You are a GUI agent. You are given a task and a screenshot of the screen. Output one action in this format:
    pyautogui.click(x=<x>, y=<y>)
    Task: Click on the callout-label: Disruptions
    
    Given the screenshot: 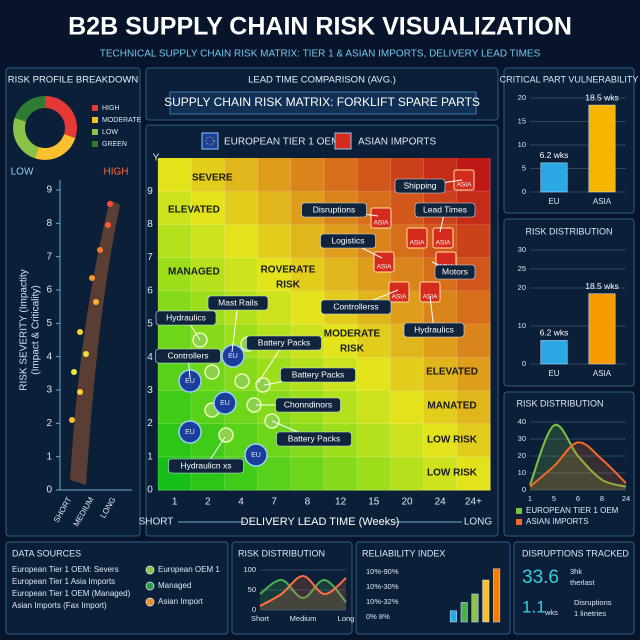 What is the action you would take?
    pyautogui.click(x=334, y=209)
    